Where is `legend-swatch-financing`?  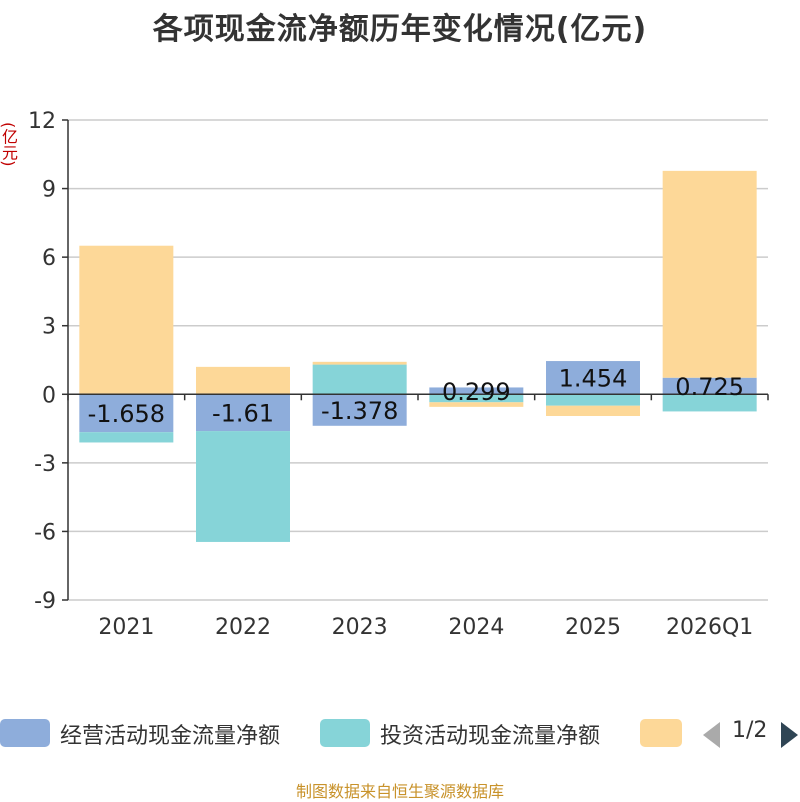 legend-swatch-financing is located at coordinates (661, 733).